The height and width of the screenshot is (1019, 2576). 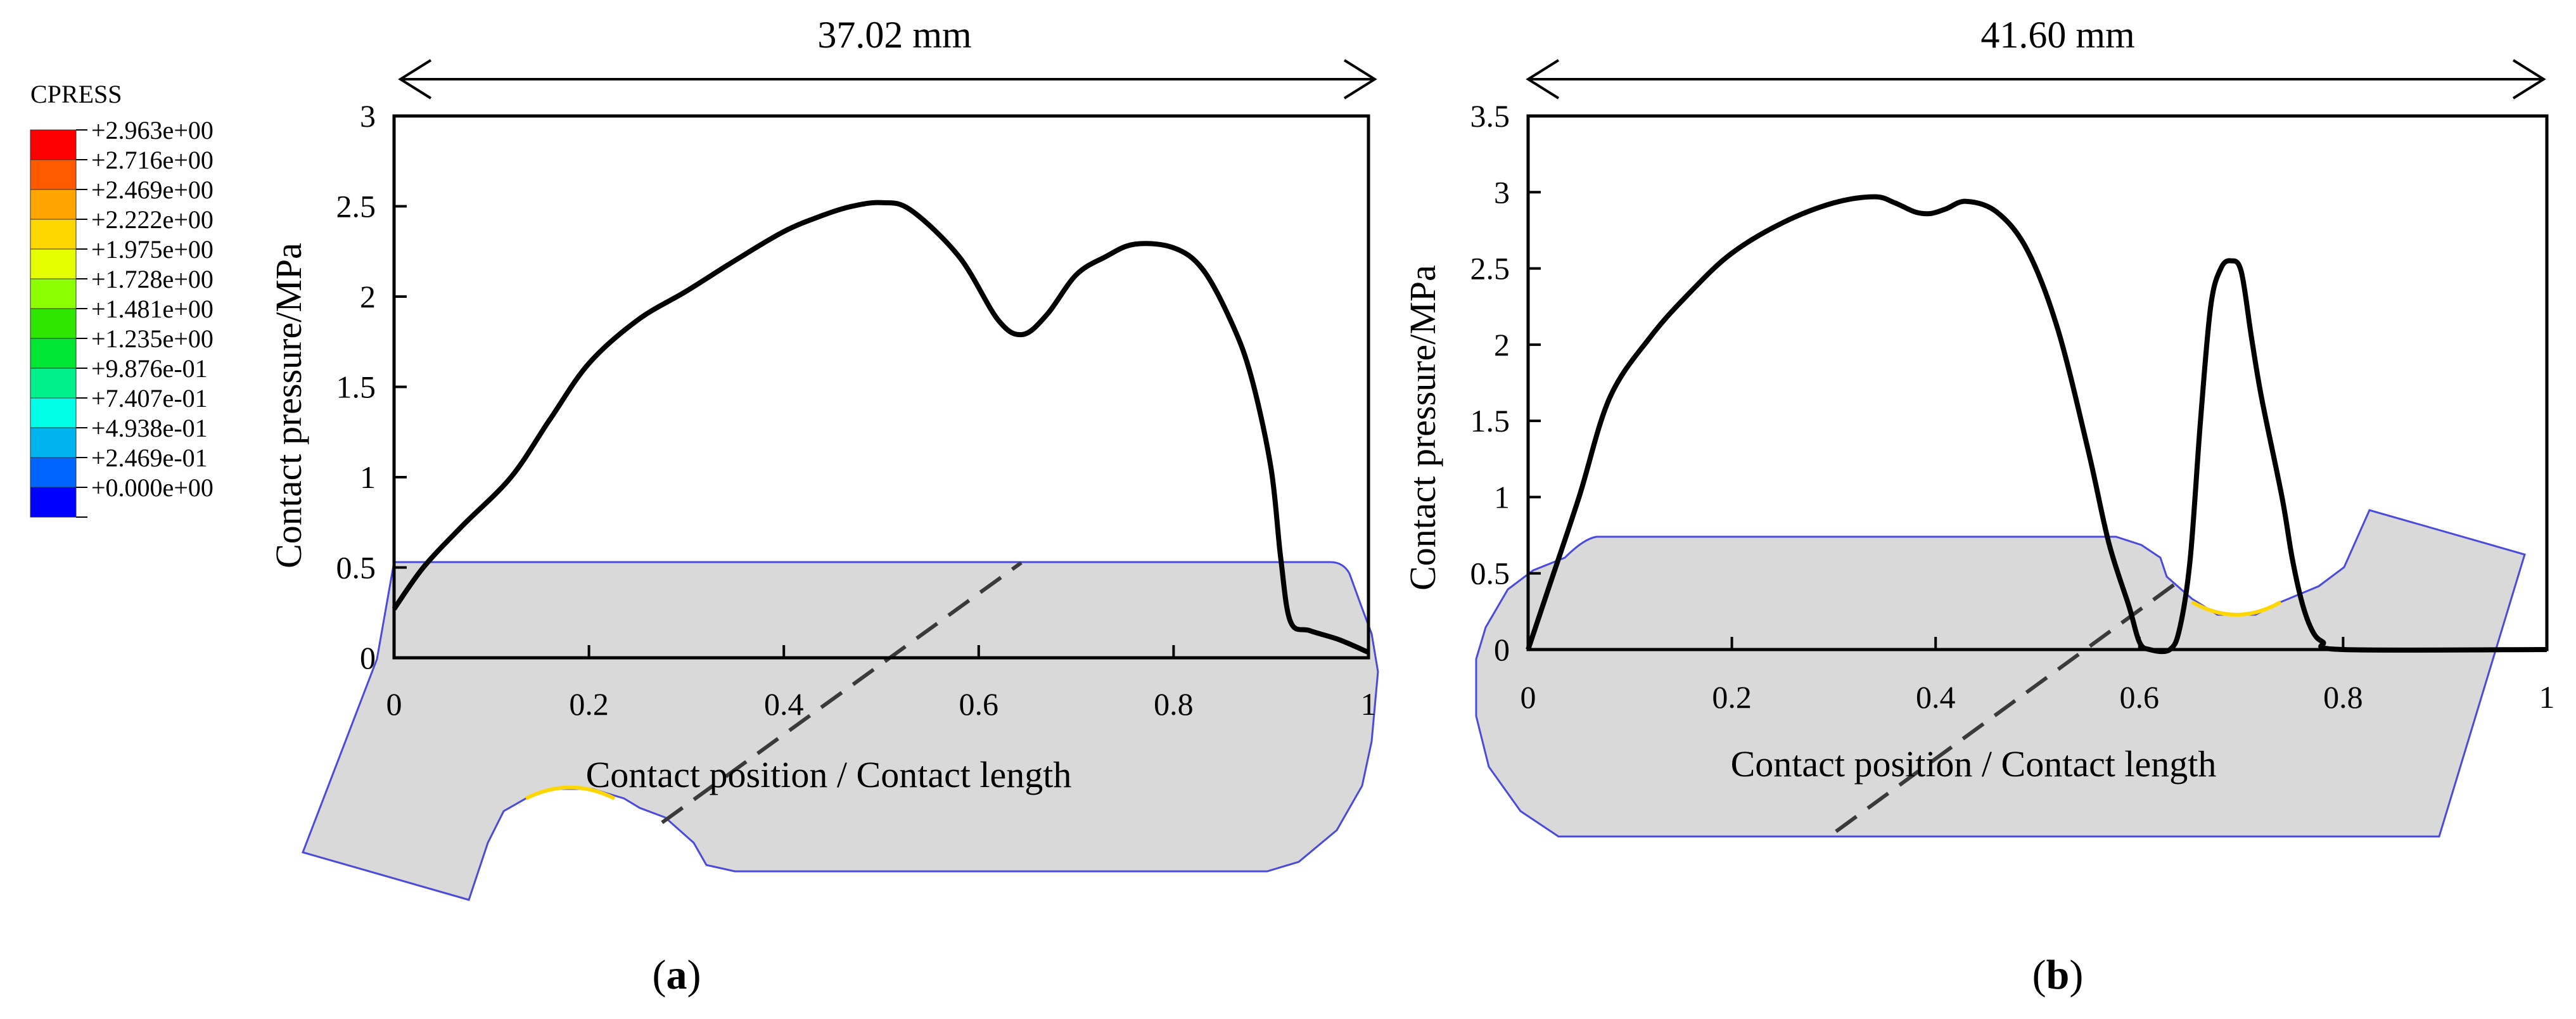 What do you see at coordinates (2057, 35) in the screenshot?
I see `dimension-label-b: 41.60 mm` at bounding box center [2057, 35].